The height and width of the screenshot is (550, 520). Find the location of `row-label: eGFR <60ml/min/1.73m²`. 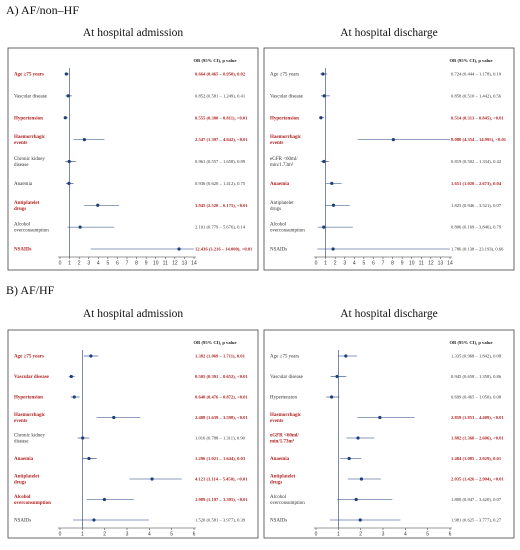

row-label: eGFR <60ml/min/1.73m² is located at coordinates (284, 162).